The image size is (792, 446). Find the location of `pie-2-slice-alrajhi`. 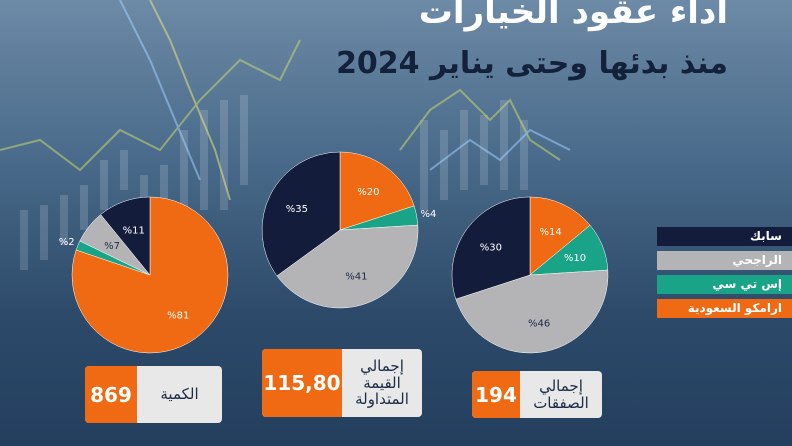

pie-2-slice-alrajhi is located at coordinates (347, 266).